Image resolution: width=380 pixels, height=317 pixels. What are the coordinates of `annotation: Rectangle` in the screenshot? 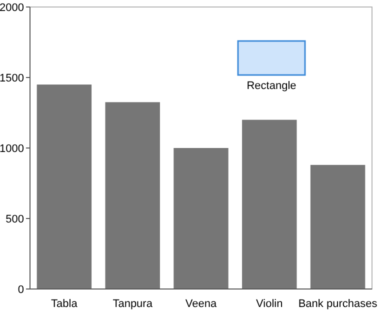 It's located at (271, 86).